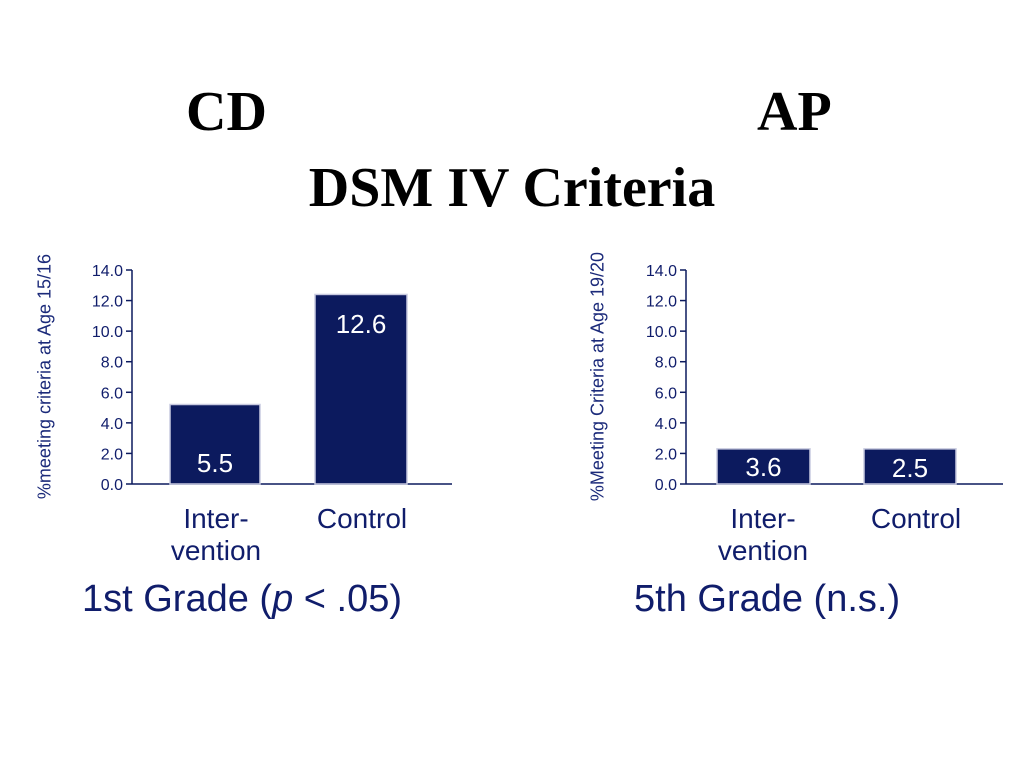 The width and height of the screenshot is (1024, 768). I want to click on bar-data-label: 5.5, so click(215, 463).